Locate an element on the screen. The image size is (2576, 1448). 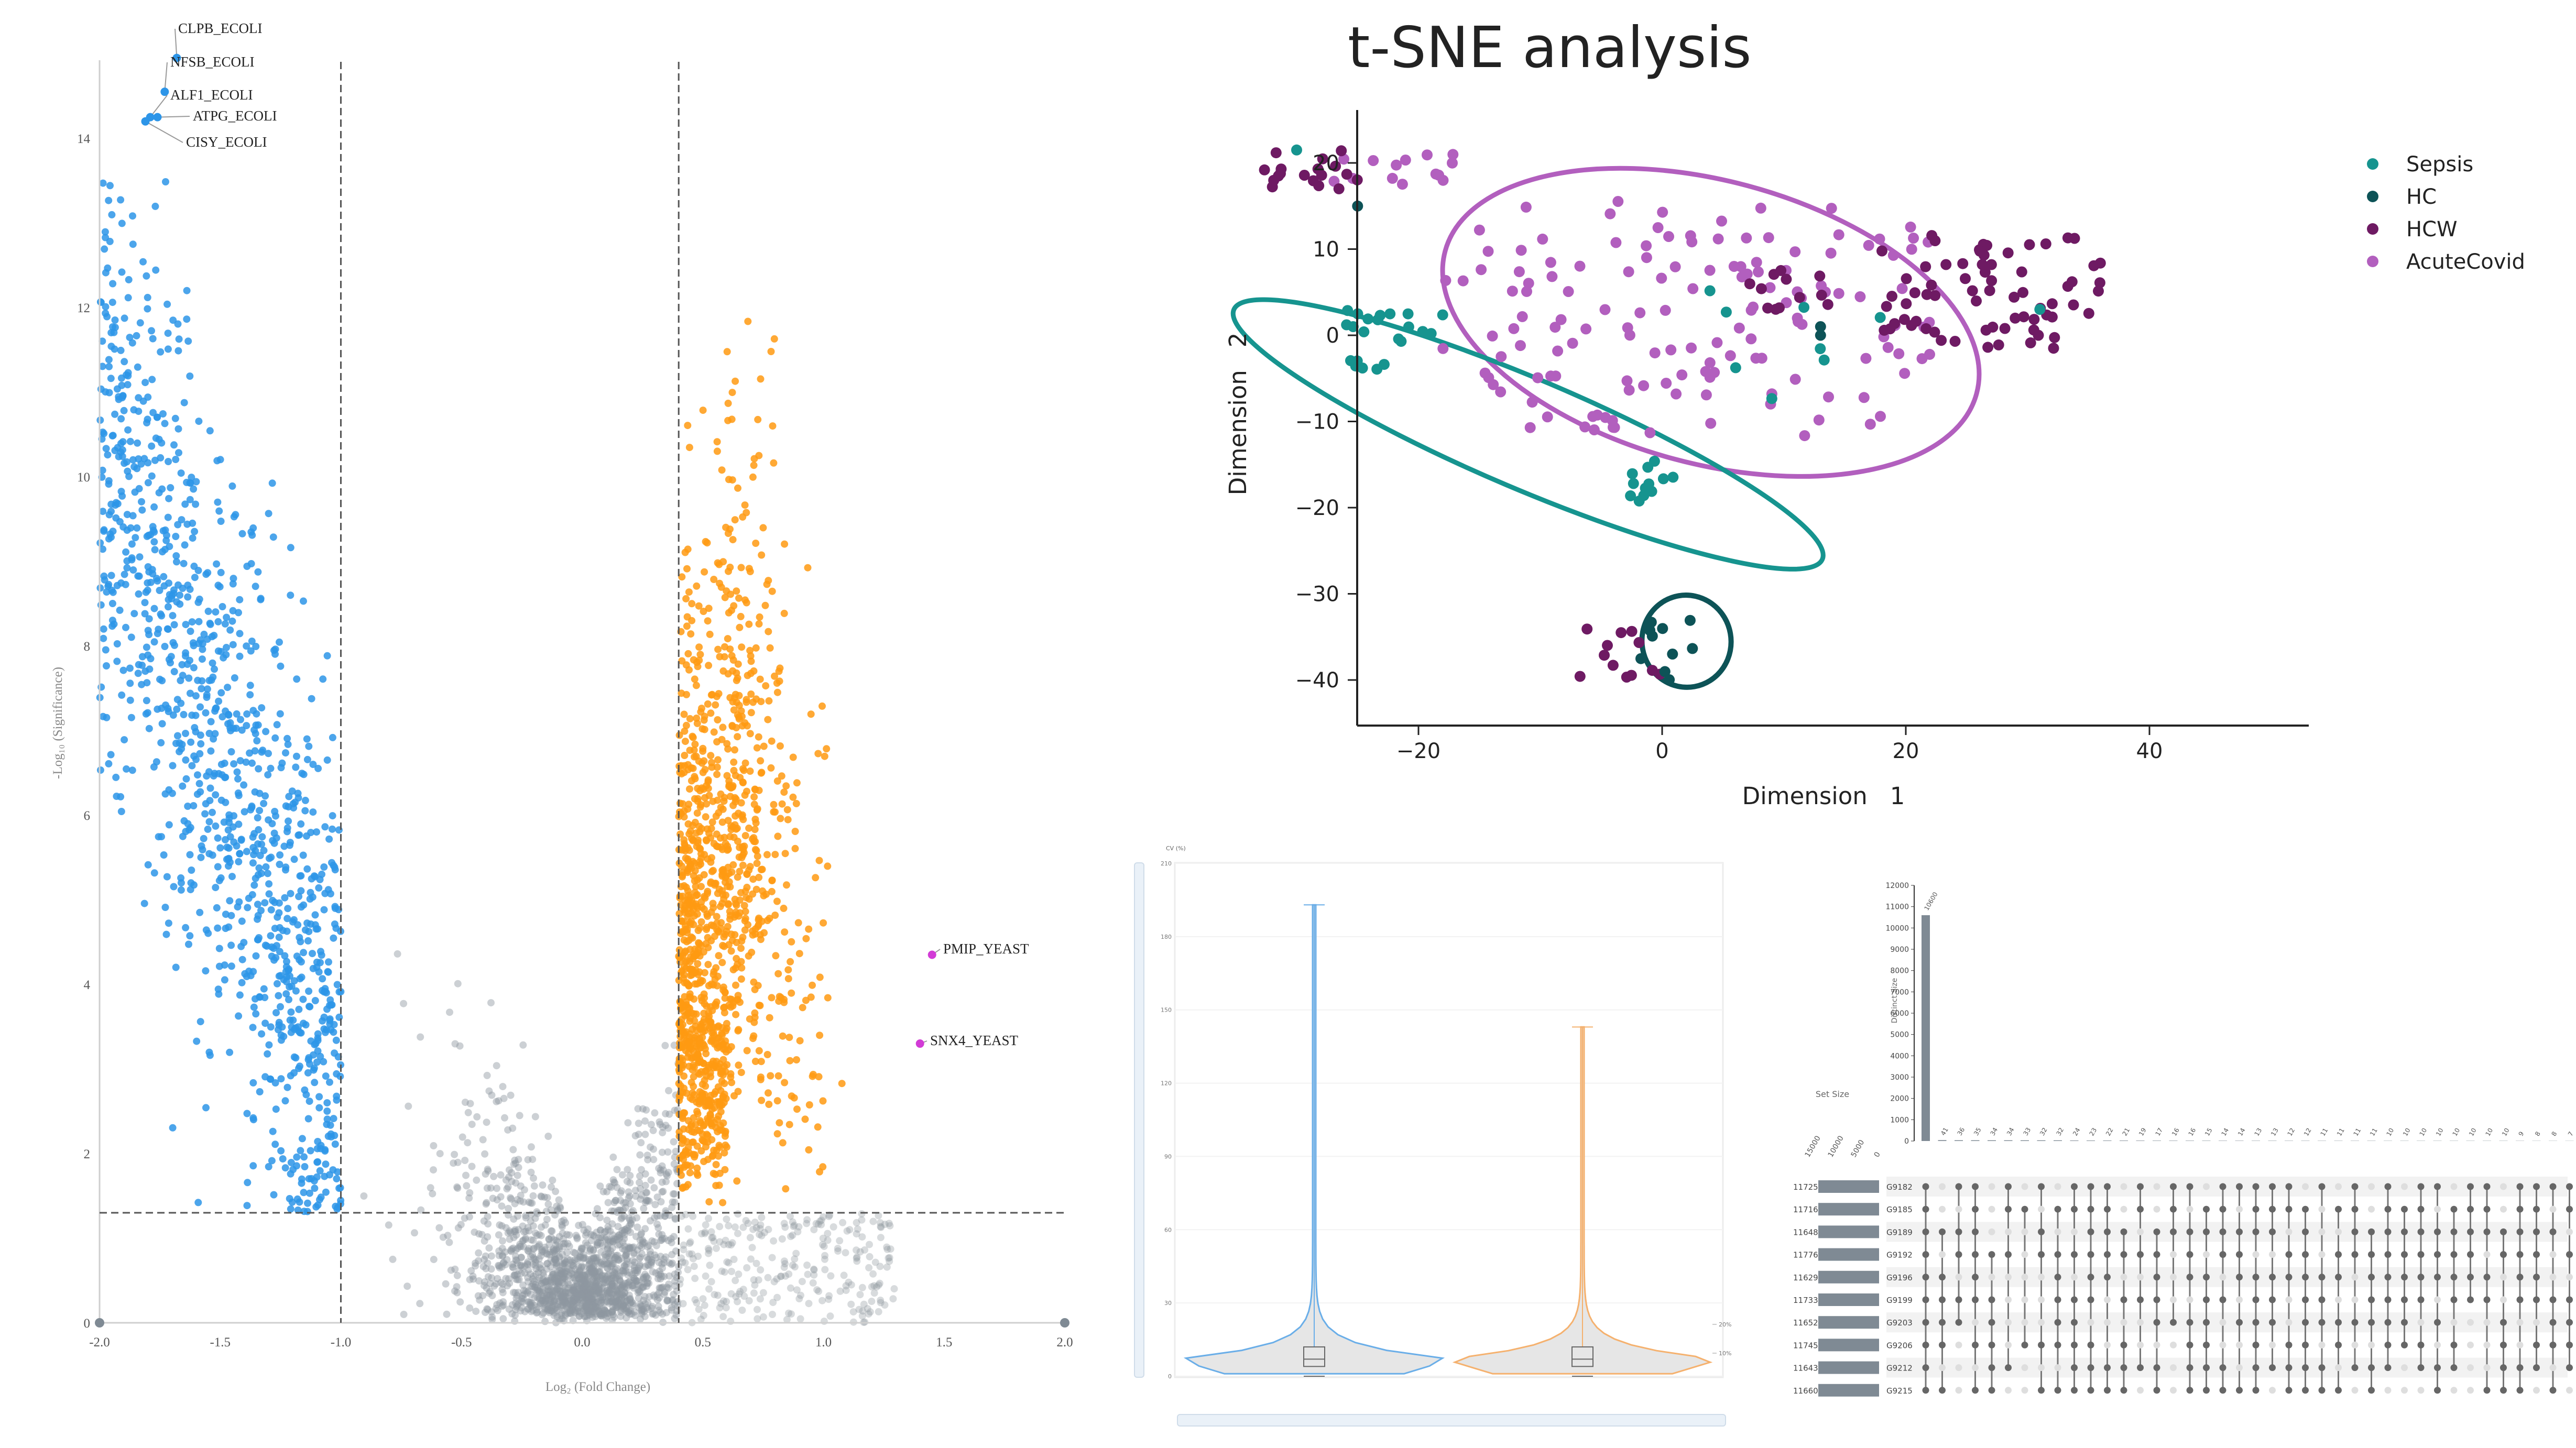
violins is located at coordinates (1448, 1140).